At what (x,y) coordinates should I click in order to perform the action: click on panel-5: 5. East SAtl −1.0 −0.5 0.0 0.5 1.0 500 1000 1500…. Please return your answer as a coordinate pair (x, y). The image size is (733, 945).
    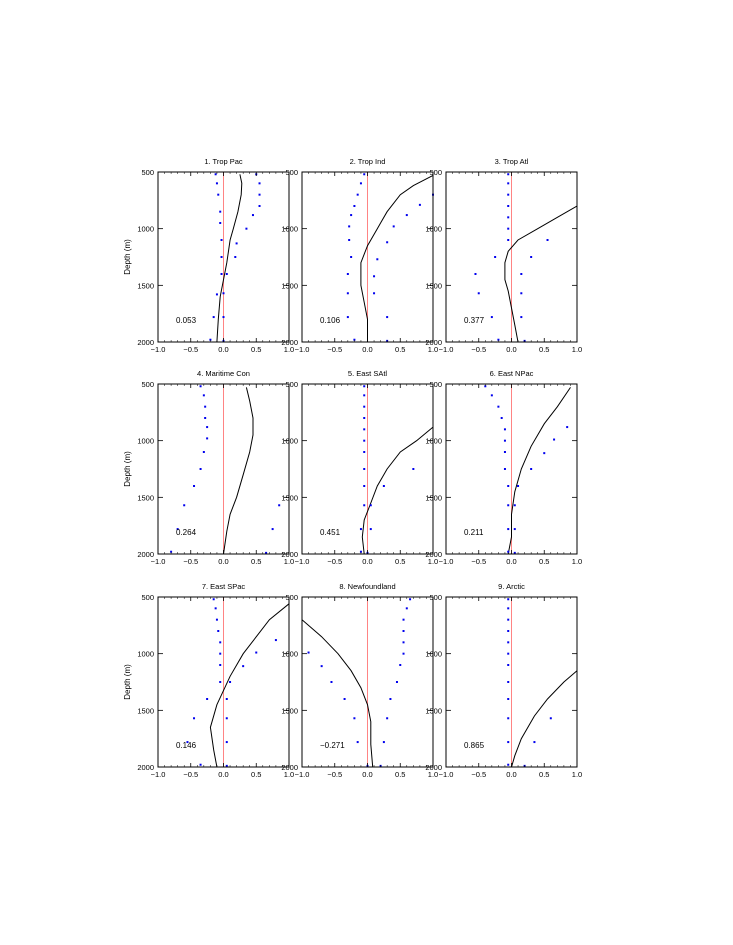
    Looking at the image, I should click on (359, 467).